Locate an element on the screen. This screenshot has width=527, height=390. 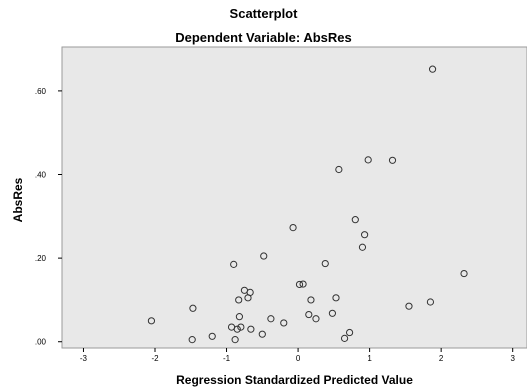
y-tick-label: .20 is located at coordinates (41, 258).